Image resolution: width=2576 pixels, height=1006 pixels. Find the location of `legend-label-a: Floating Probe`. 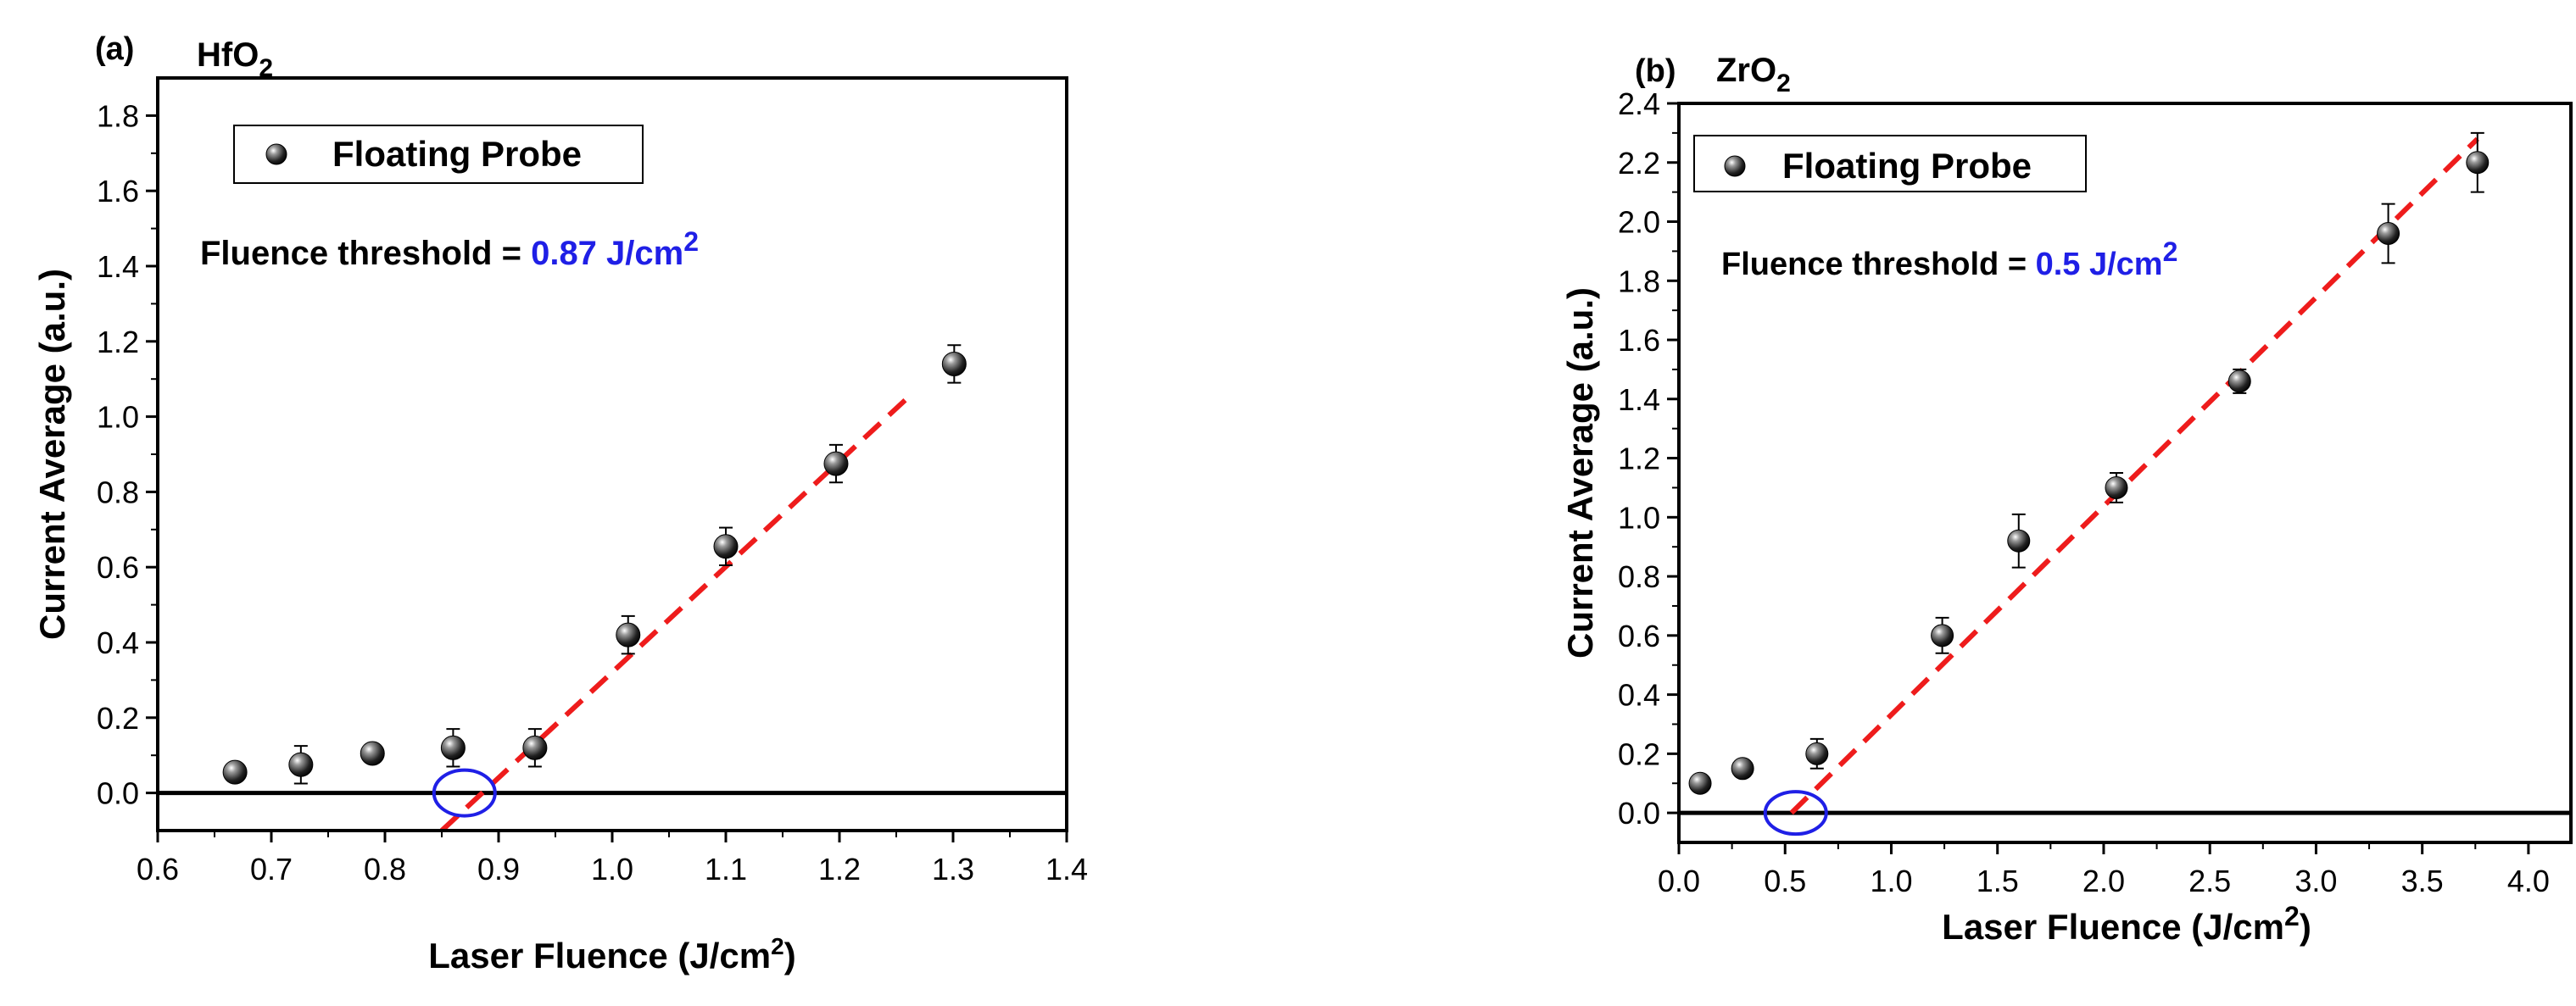

legend-label-a: Floating Probe is located at coordinates (457, 154).